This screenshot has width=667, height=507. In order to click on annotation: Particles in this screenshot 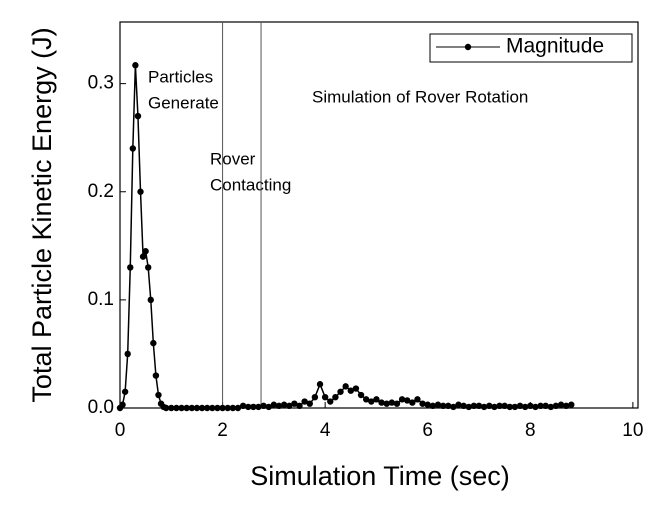, I will do `click(180, 76)`.